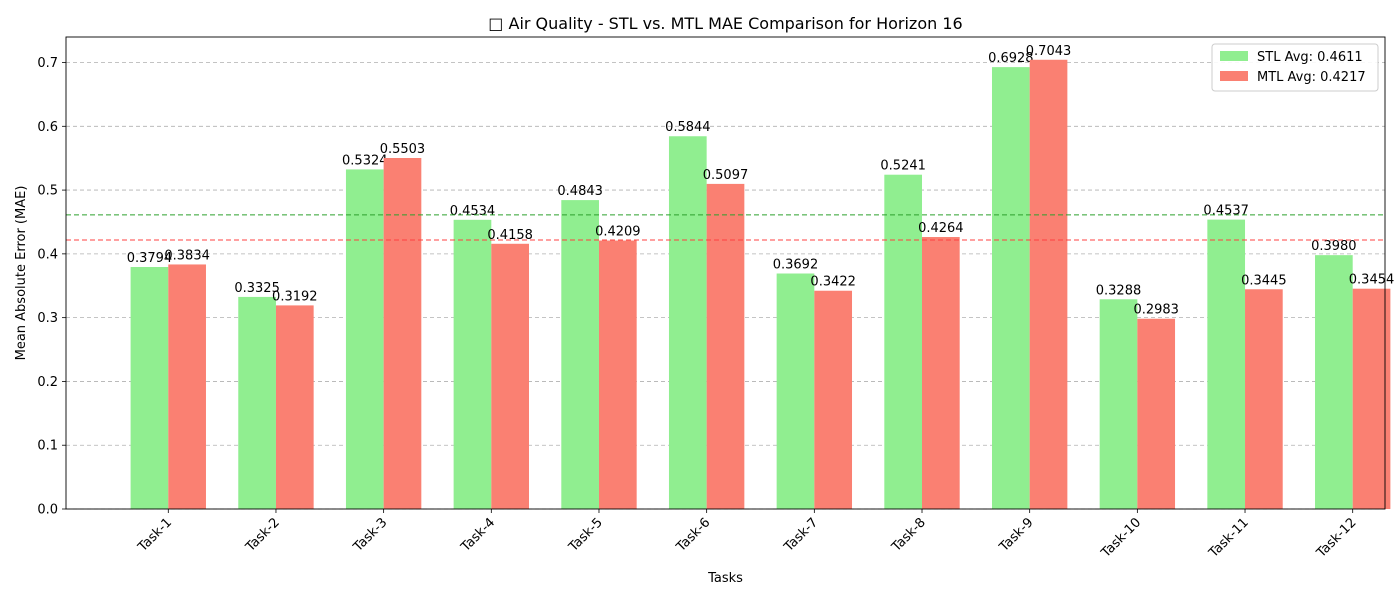 The image size is (1400, 600). What do you see at coordinates (585, 535) in the screenshot?
I see `x-tick-label: Task-5` at bounding box center [585, 535].